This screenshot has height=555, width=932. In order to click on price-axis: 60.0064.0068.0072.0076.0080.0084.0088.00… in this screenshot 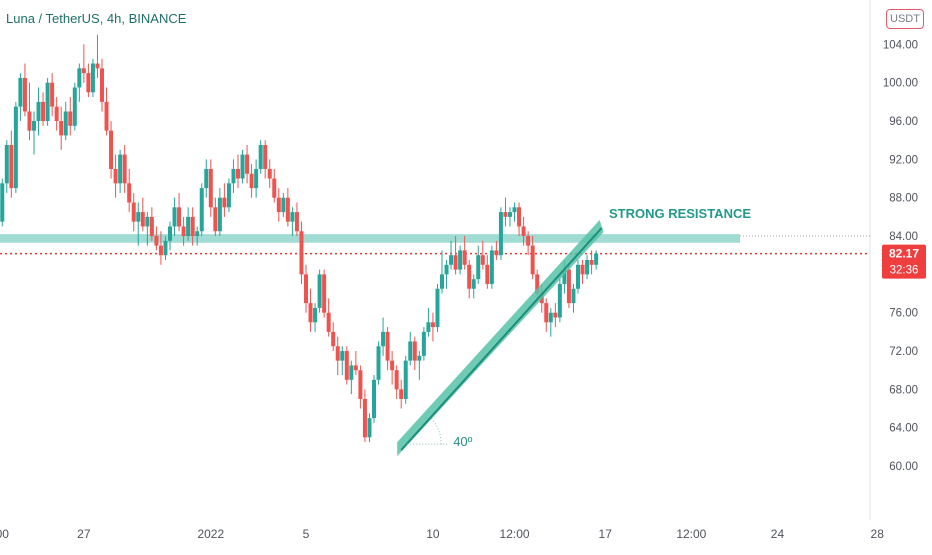, I will do `click(900, 256)`.